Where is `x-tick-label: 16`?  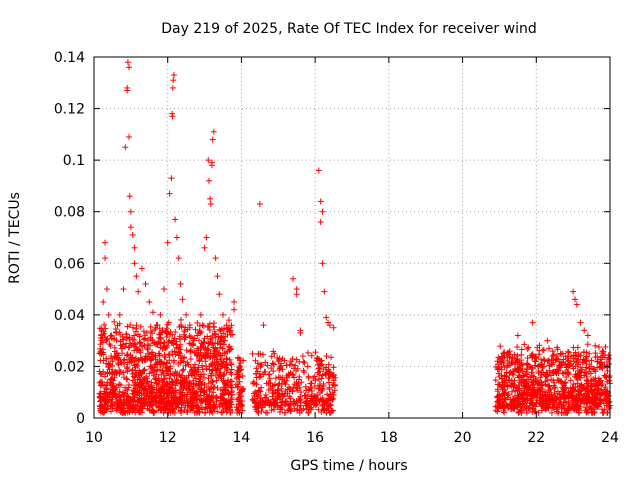 x-tick-label: 16 is located at coordinates (315, 438).